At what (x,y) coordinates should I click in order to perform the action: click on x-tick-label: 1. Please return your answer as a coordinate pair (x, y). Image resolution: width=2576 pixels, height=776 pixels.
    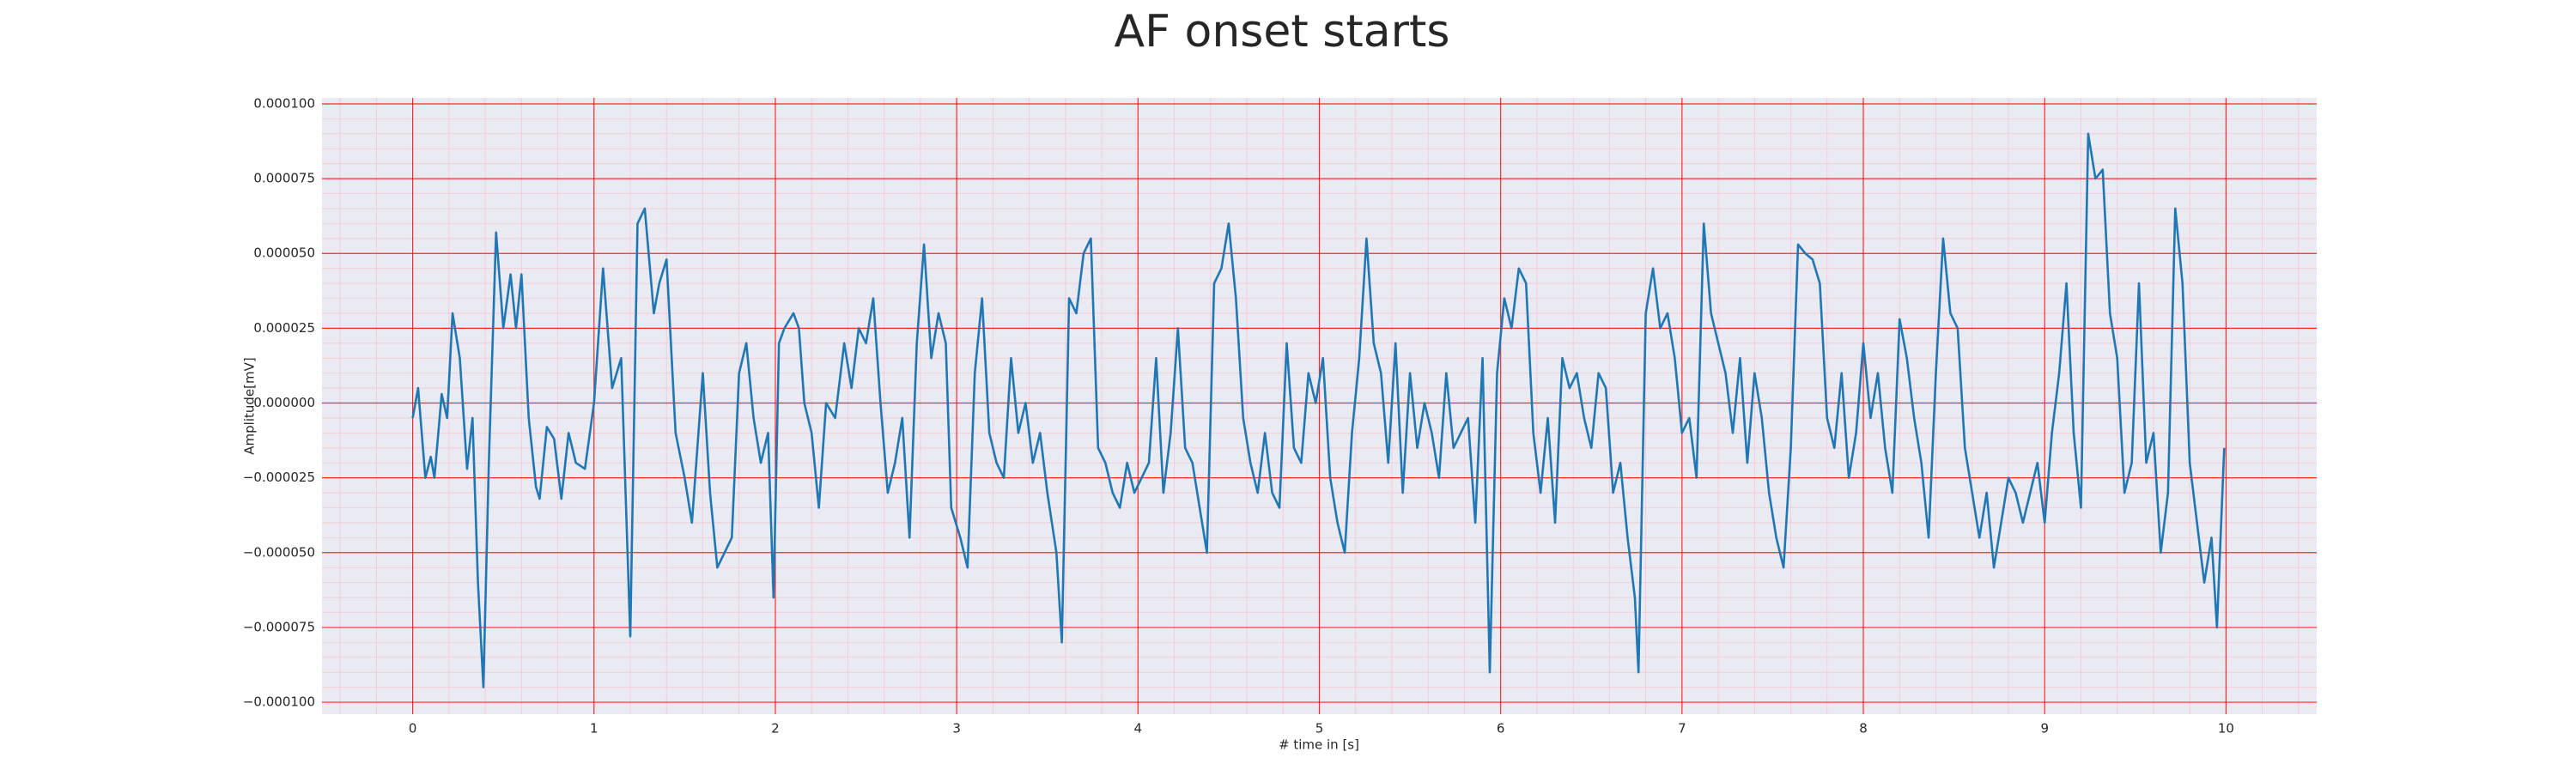
    Looking at the image, I should click on (594, 729).